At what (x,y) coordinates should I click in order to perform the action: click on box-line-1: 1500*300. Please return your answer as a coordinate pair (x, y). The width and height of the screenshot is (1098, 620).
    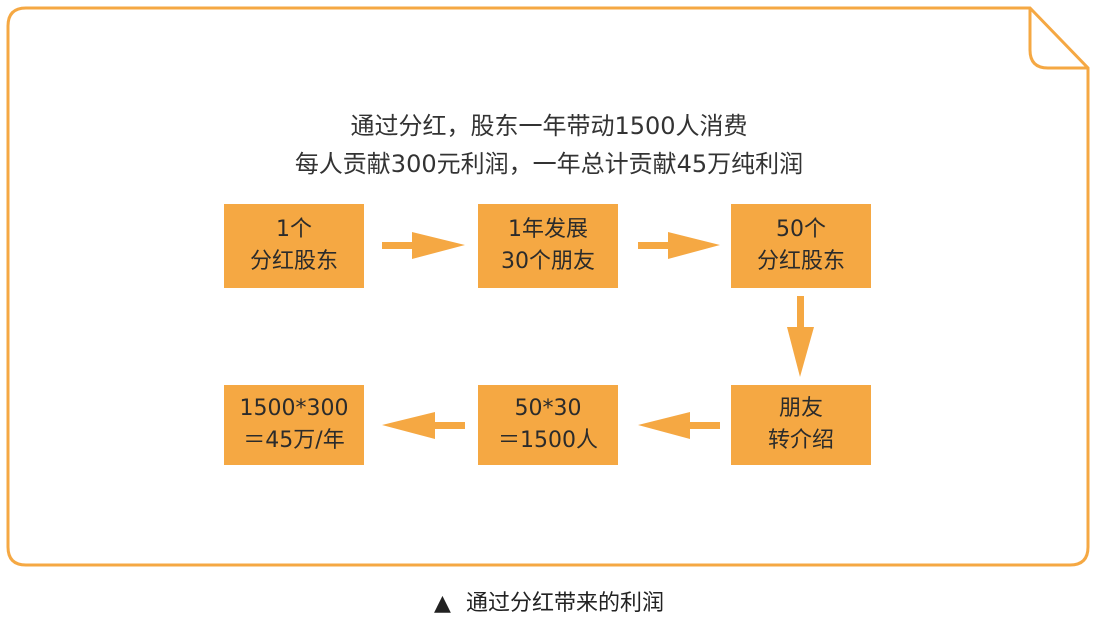
    Looking at the image, I should click on (294, 408).